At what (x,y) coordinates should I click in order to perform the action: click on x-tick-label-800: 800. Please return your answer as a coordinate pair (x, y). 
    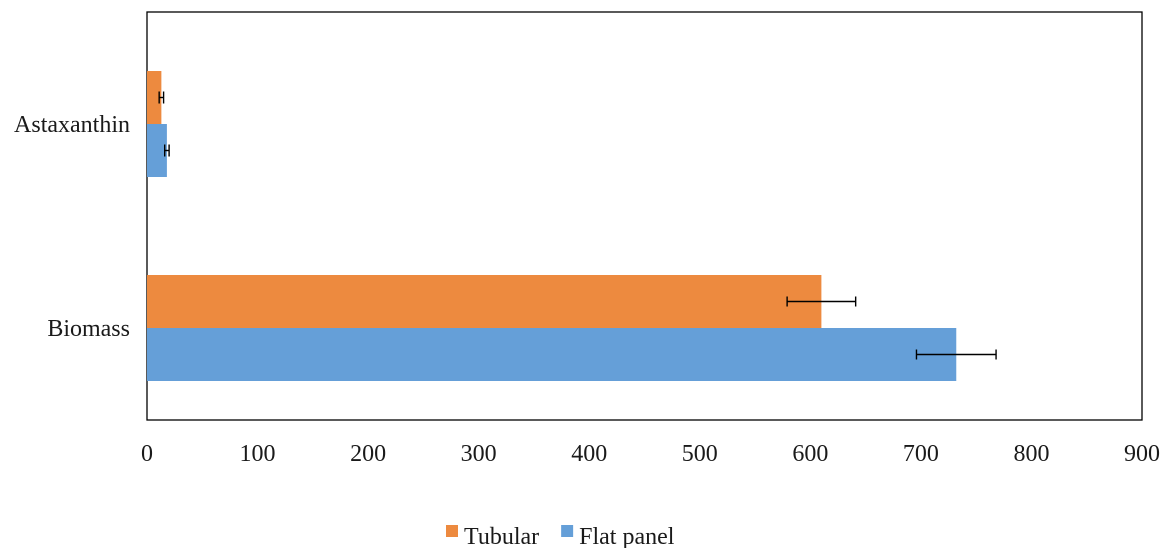
    Looking at the image, I should click on (1031, 454).